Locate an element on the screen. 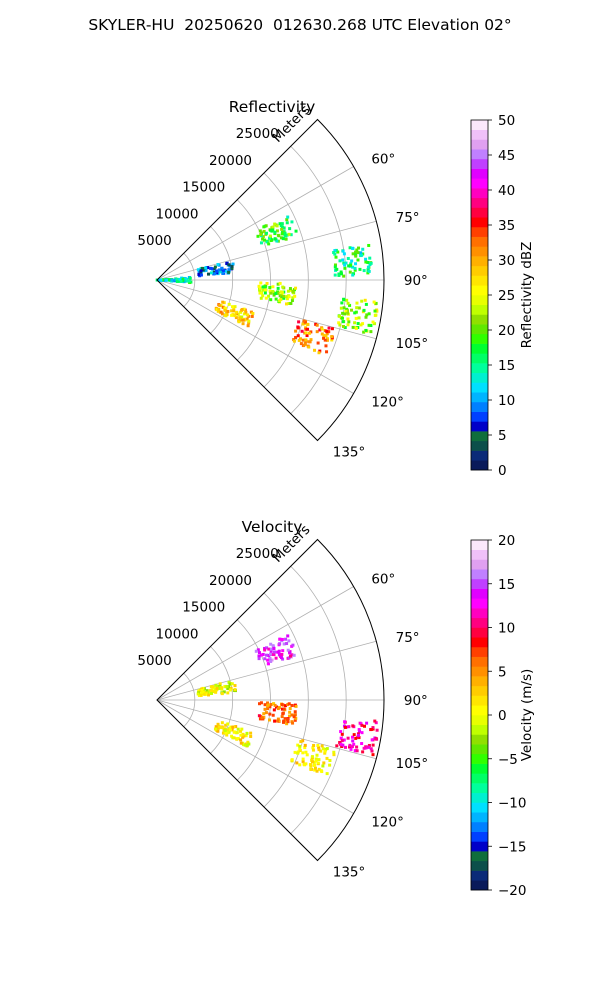  azimuth-tick-label: 120° is located at coordinates (387, 402).